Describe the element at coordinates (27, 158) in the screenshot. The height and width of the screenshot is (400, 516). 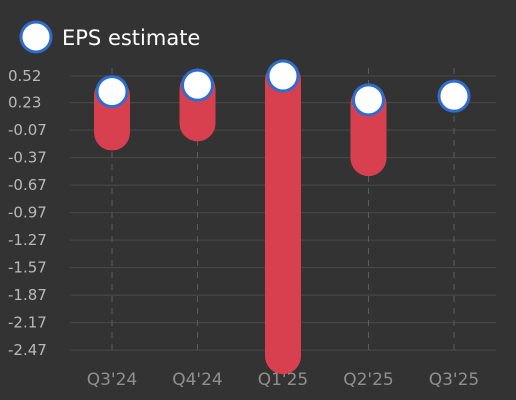
I see `y-tick-label: -0.37` at that location.